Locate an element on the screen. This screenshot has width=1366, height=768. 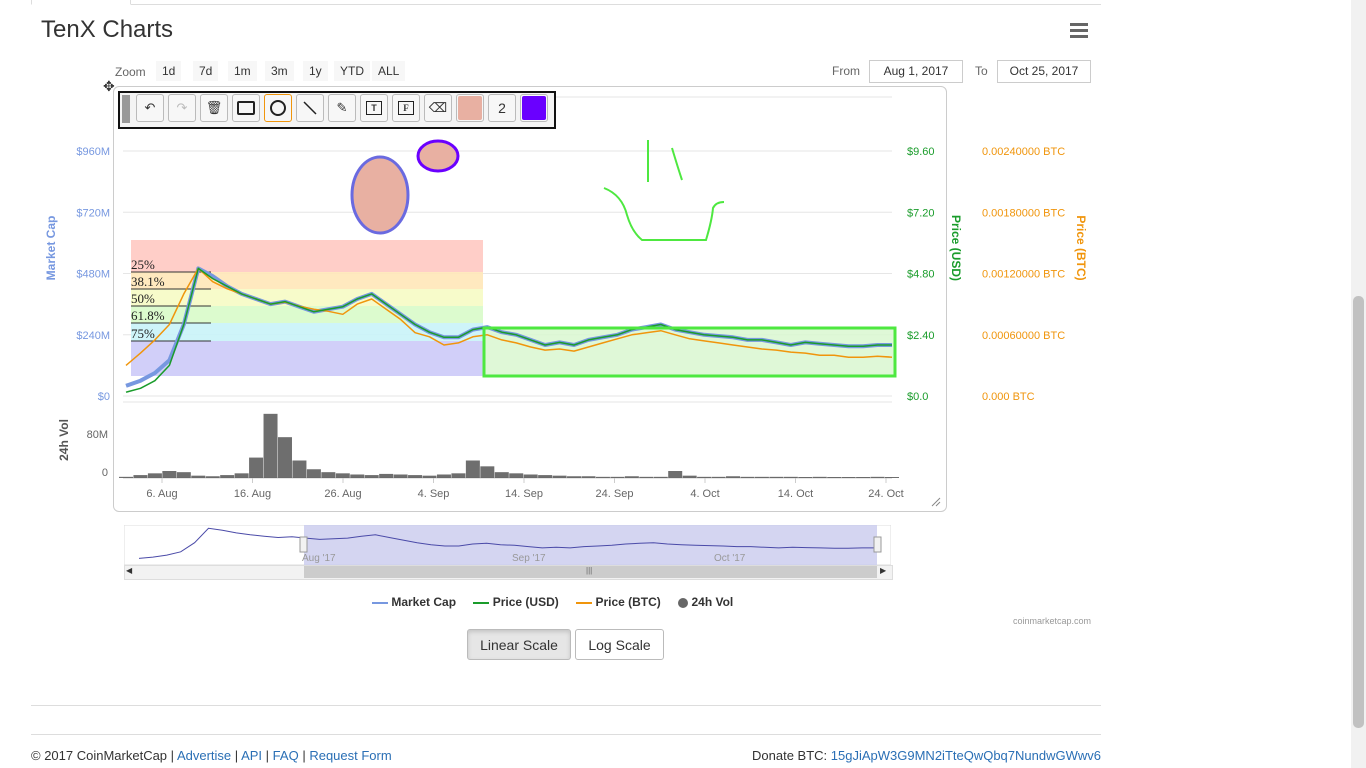
to-date-input: Oct 25, 2017 is located at coordinates (1044, 71).